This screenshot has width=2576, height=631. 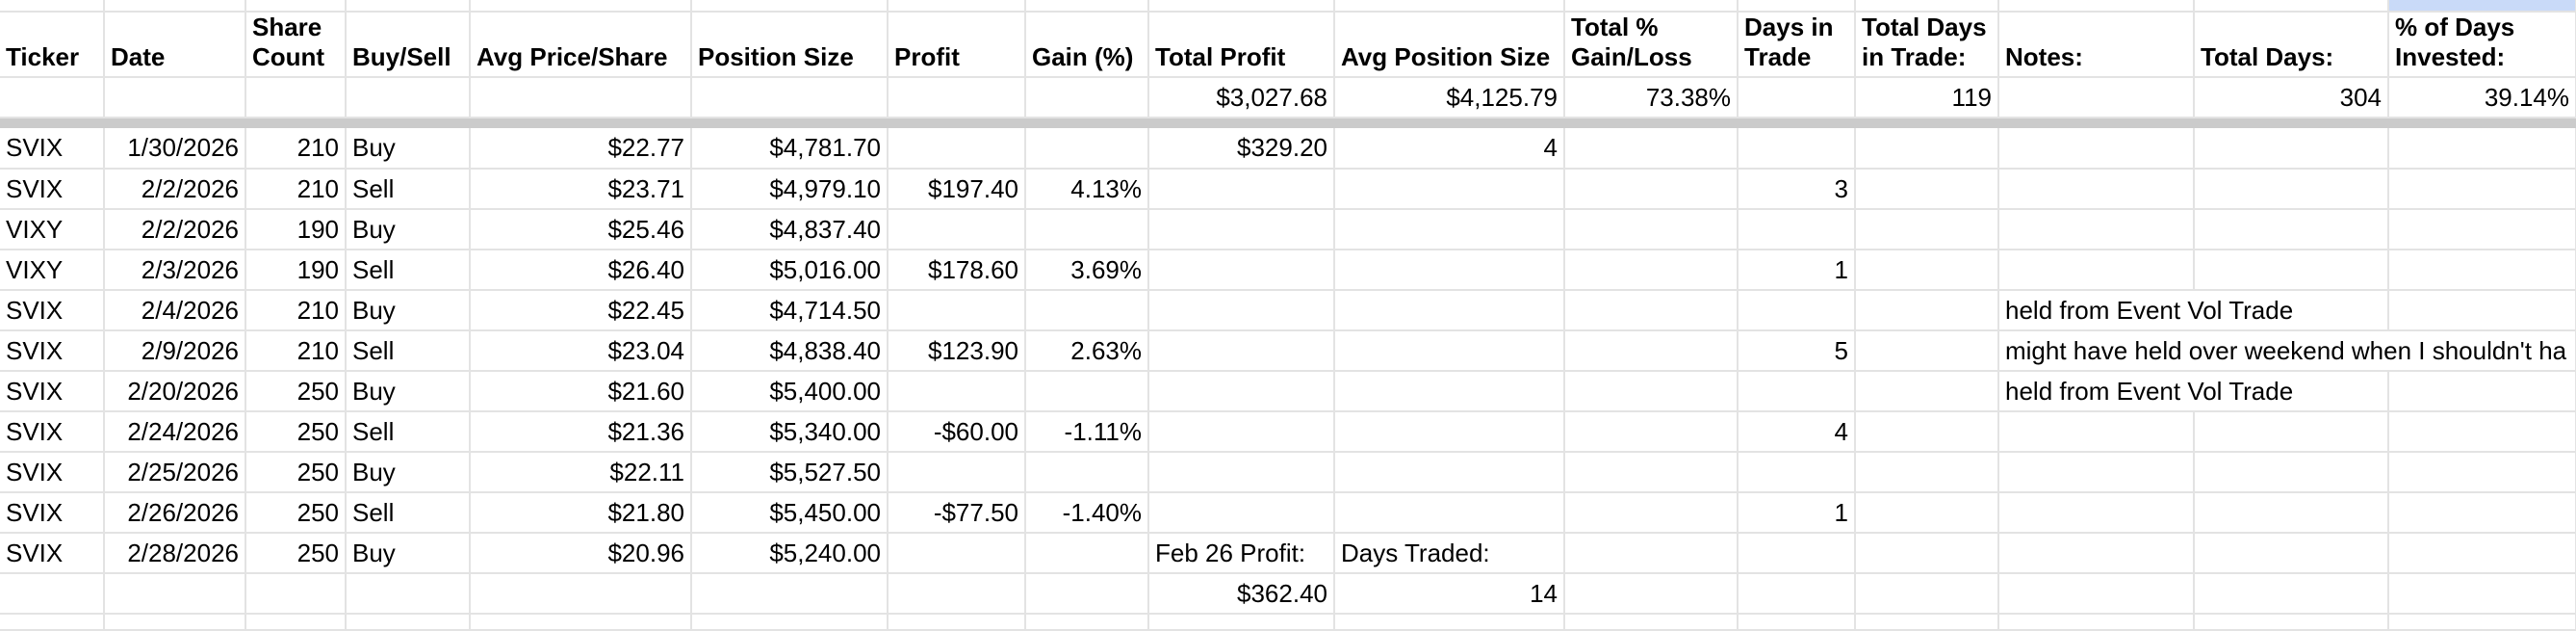 What do you see at coordinates (790, 230) in the screenshot?
I see `cell-position-size-r3: $4,837.40` at bounding box center [790, 230].